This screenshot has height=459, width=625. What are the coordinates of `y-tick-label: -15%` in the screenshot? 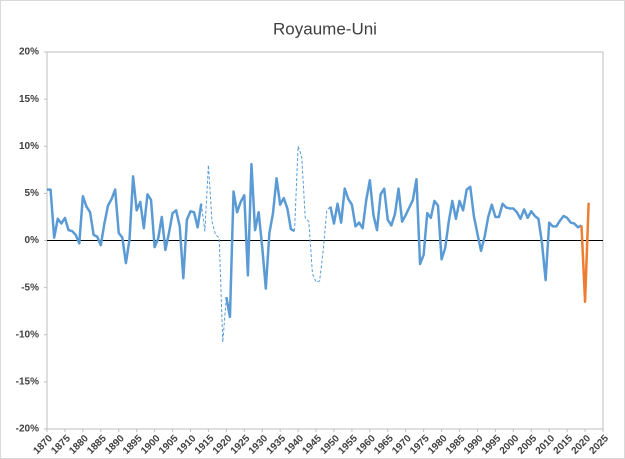 It's located at (27, 382).